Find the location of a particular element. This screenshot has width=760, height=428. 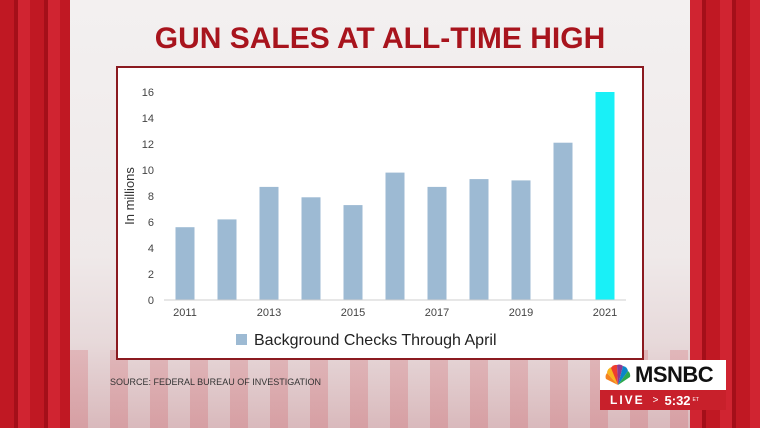

legend-label: Background Checks Through April is located at coordinates (375, 340).